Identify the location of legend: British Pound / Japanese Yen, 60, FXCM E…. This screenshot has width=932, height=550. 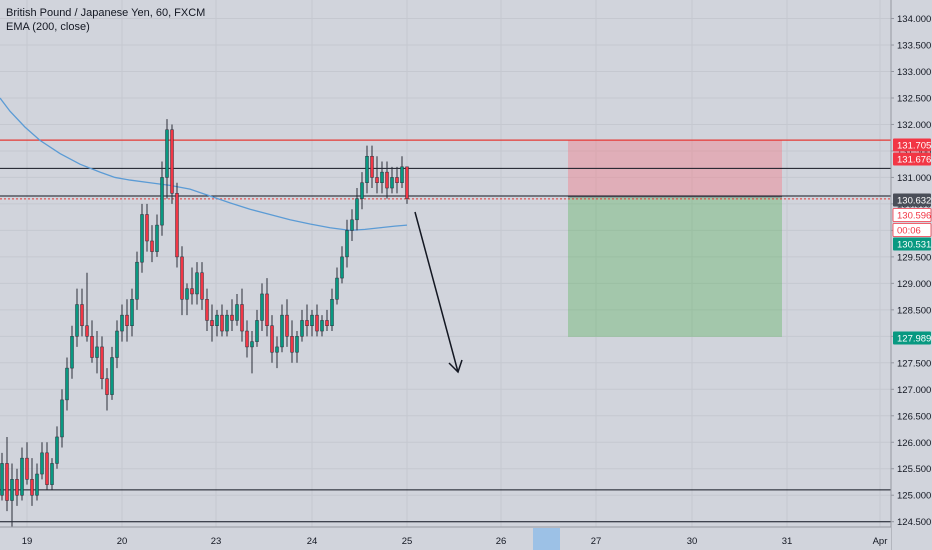
(105, 20).